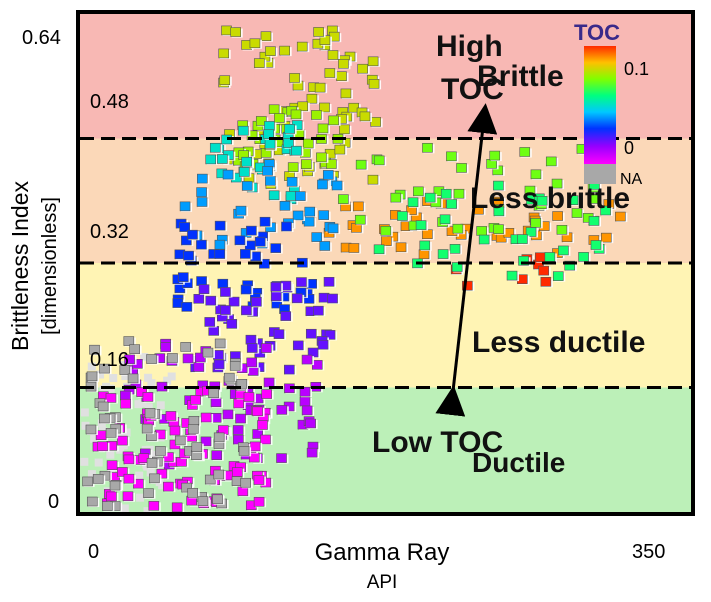 The width and height of the screenshot is (711, 602). Describe the element at coordinates (648, 552) in the screenshot. I see `x-tick-max: 350` at that location.